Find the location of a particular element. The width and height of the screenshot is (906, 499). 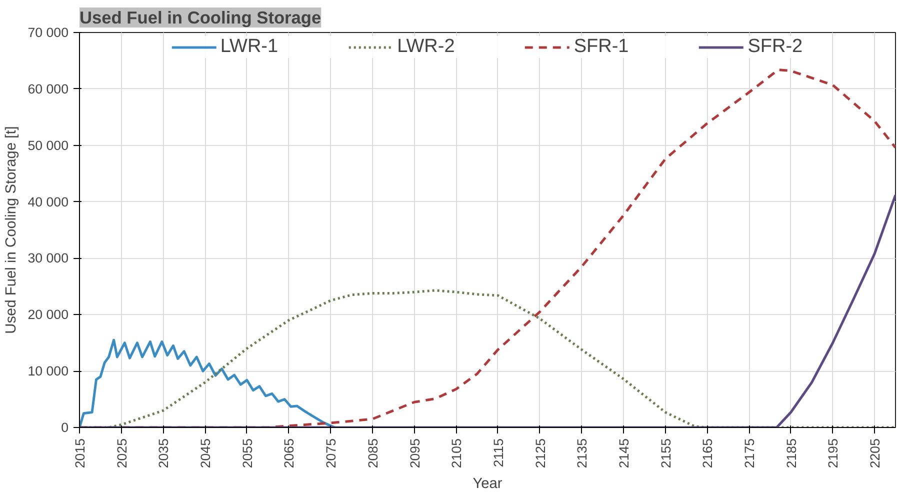

x-tick-label: 2085 is located at coordinates (372, 453).